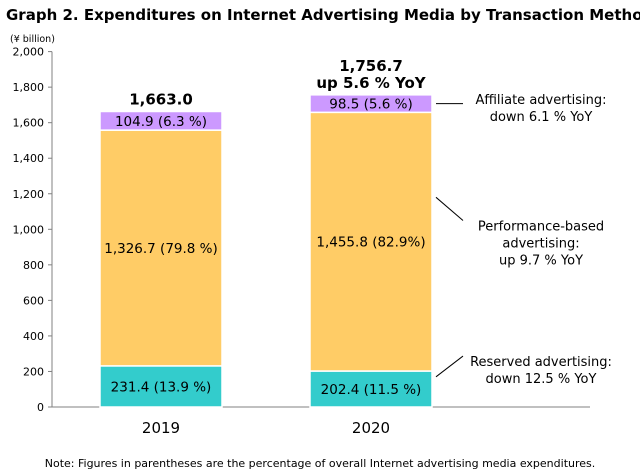  What do you see at coordinates (29, 229) in the screenshot?
I see `y-tick-label: 1,000` at bounding box center [29, 229].